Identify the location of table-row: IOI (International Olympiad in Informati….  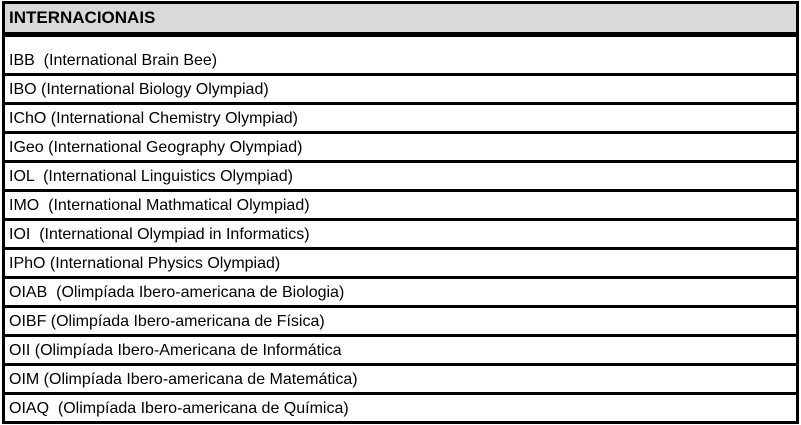
(400, 235).